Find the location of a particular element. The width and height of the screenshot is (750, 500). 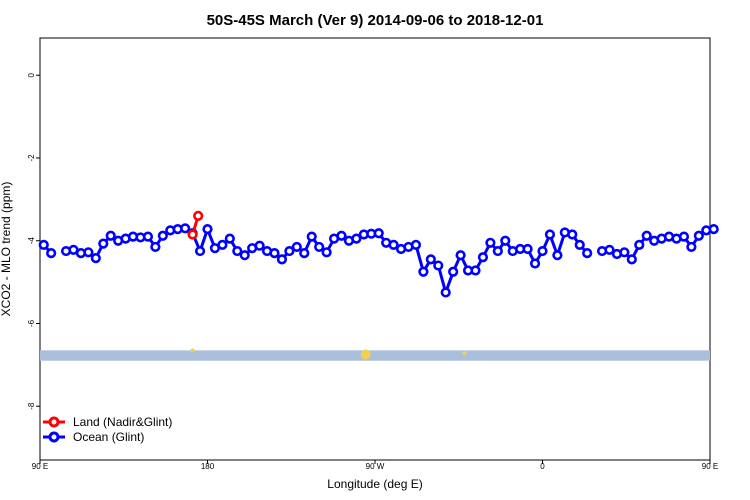

y-tick-label: -4 is located at coordinates (31, 241).